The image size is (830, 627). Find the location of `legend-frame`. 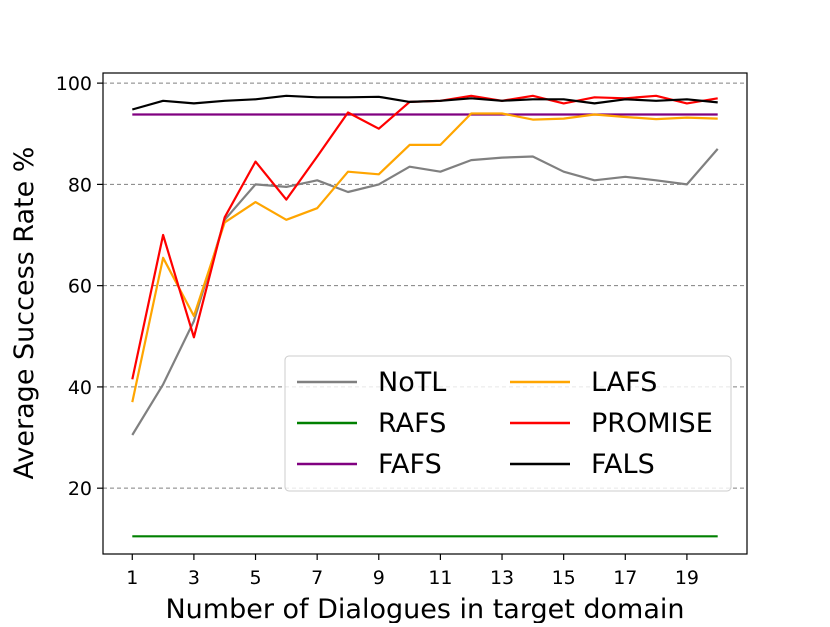

legend-frame is located at coordinates (508, 423).